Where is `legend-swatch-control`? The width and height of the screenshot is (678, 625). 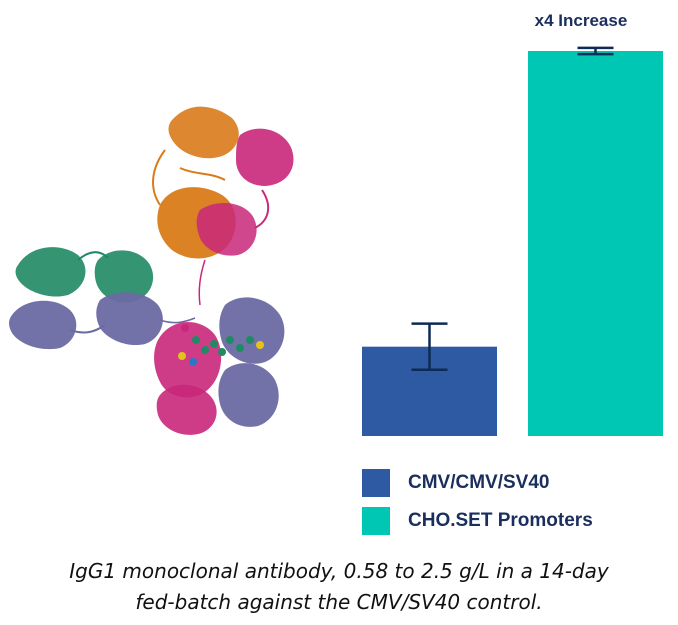
legend-swatch-control is located at coordinates (376, 483).